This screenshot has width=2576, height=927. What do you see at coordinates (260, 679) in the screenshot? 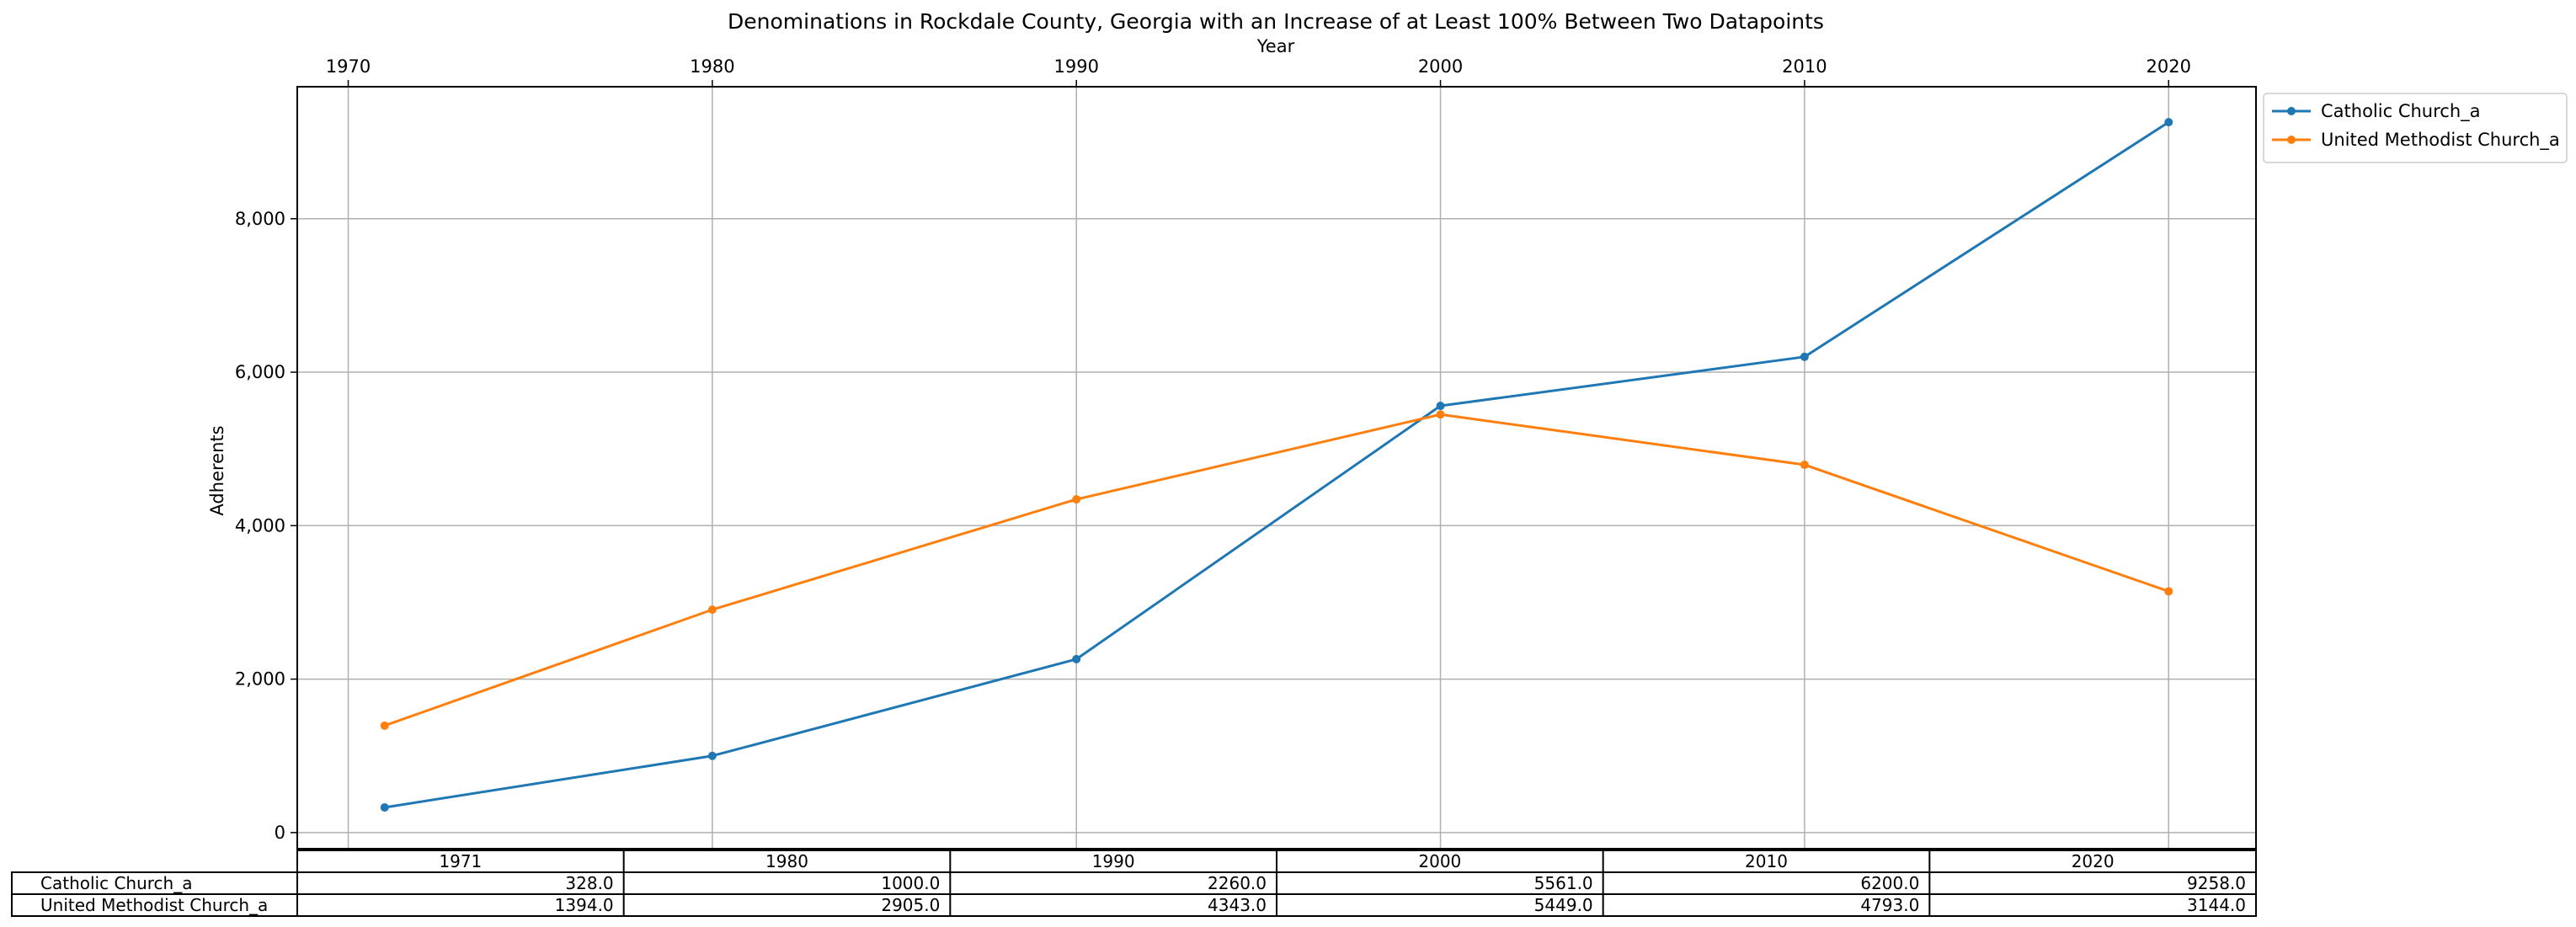
I see `y-tick-label: 2,000` at bounding box center [260, 679].